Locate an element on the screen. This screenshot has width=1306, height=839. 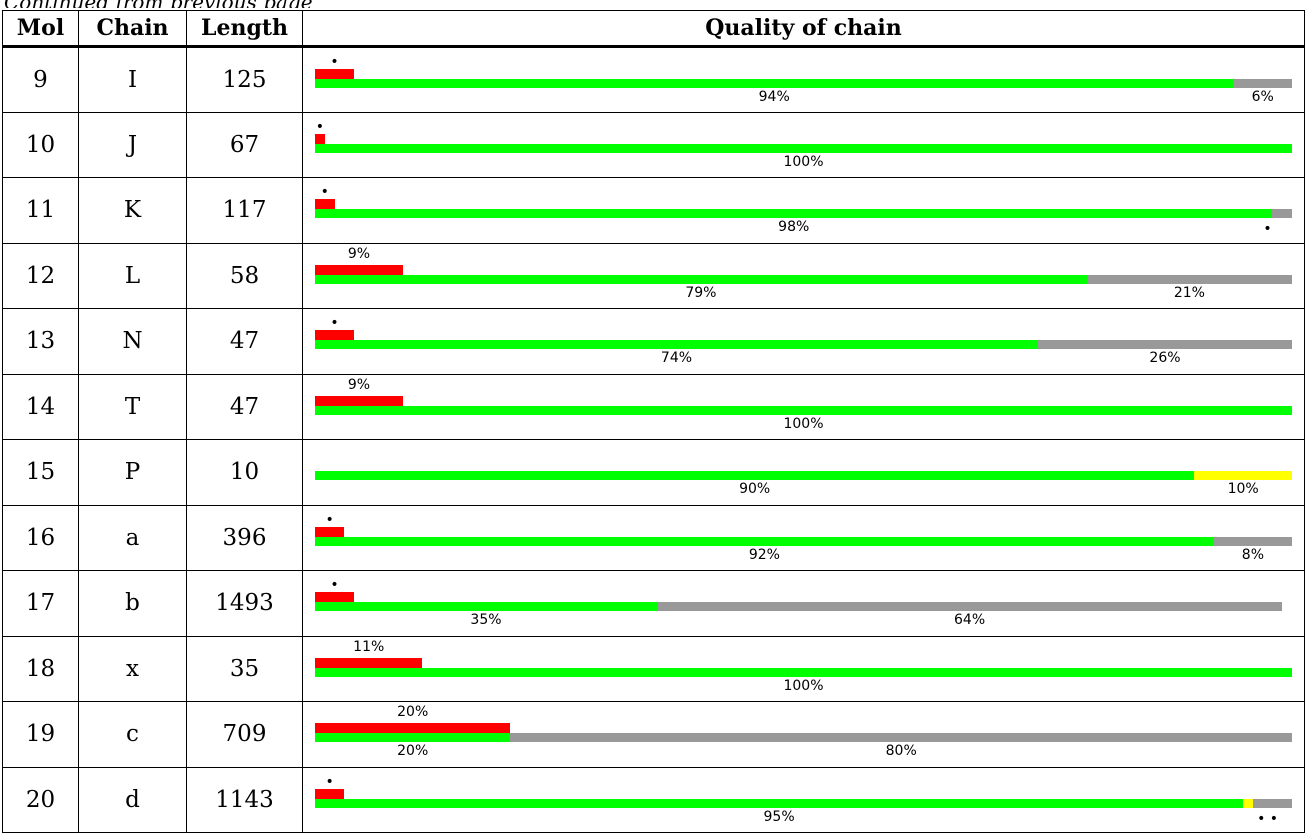
header-chain: Chain is located at coordinates (132, 29).